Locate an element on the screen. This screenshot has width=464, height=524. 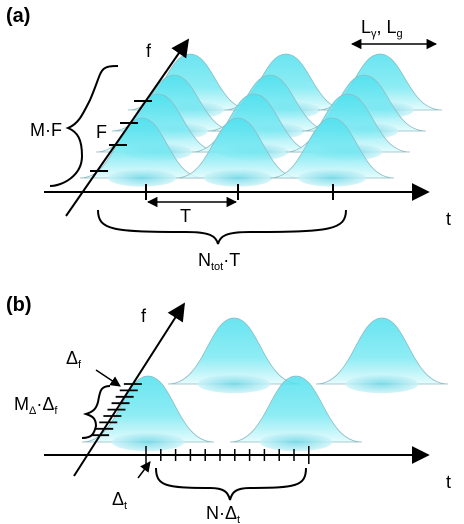
gaussian-a-r4-c1 is located at coordinates (142, 152).